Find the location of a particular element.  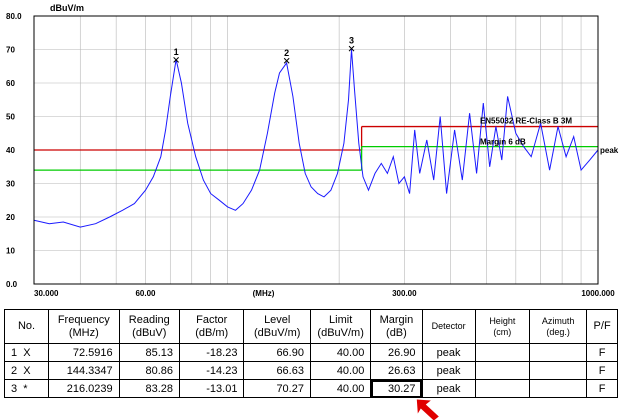

col-azimuth: Azimuth (deg.) is located at coordinates (558, 326).